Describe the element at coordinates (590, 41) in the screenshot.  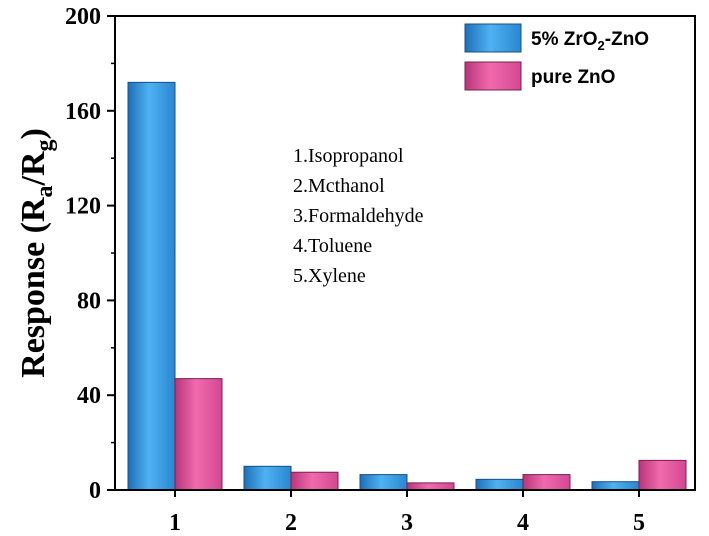
I see `legend-label-zro2-zno: 5% ZrO2-ZnO` at that location.